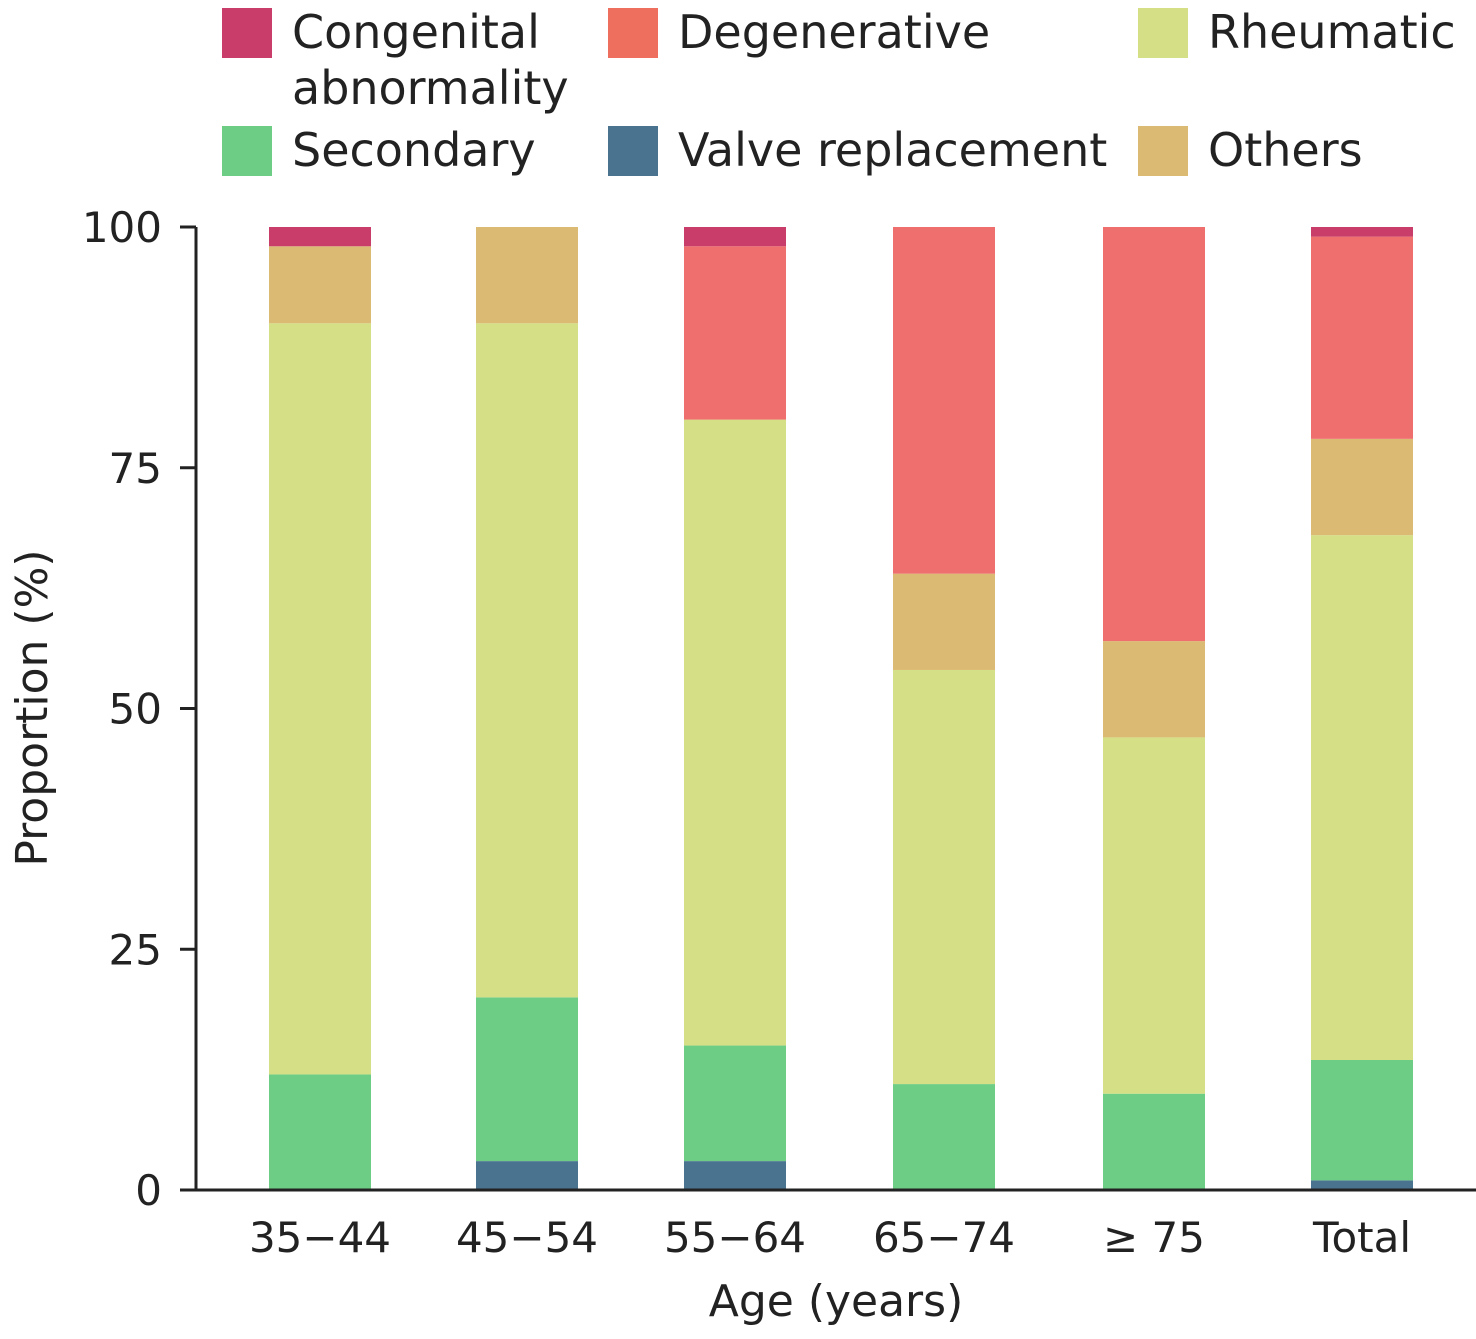 The height and width of the screenshot is (1339, 1476). I want to click on legend-label-valve-replacement: Valve replacement, so click(893, 150).